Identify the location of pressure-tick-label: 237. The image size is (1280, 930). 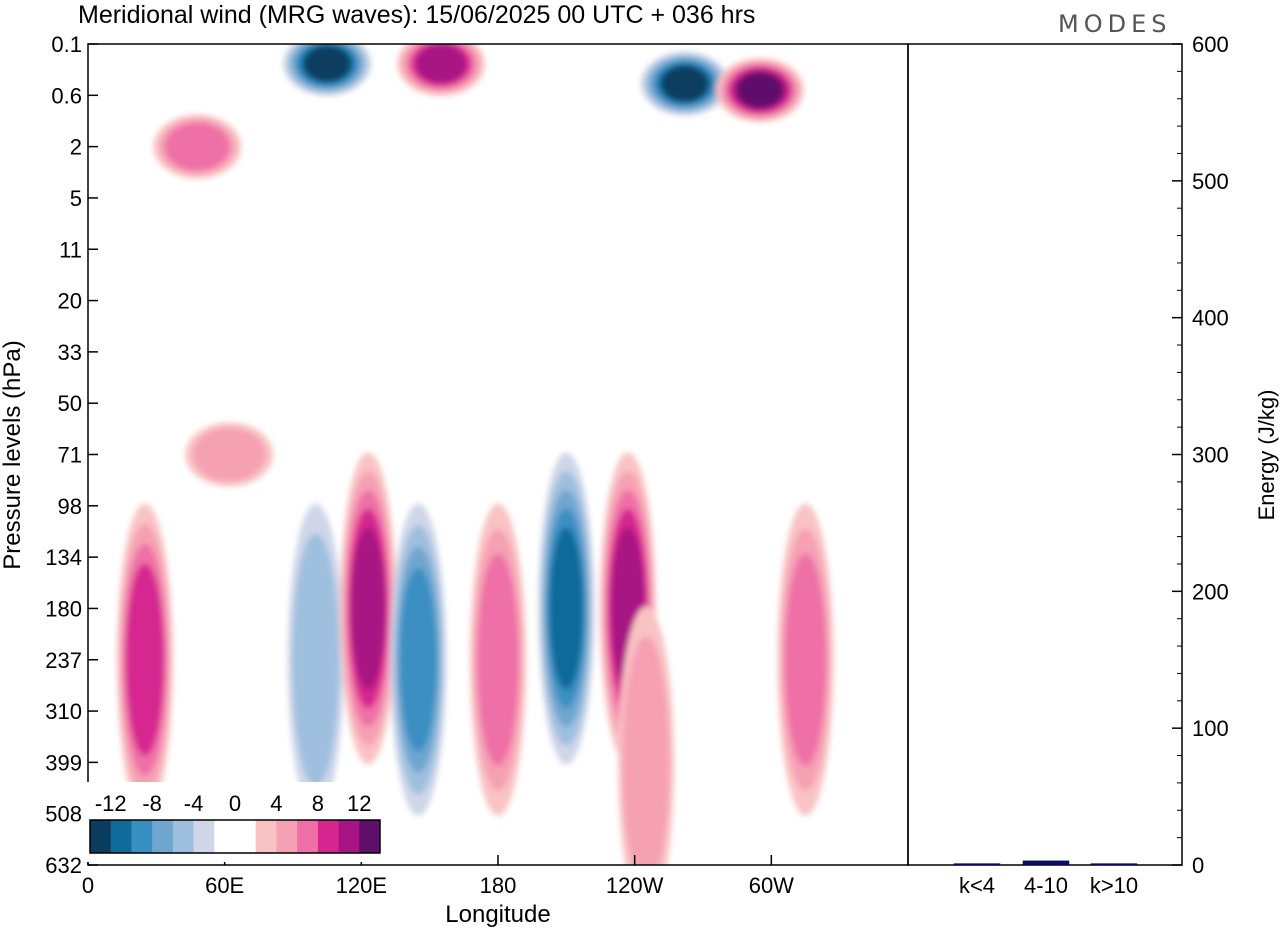
(63, 660).